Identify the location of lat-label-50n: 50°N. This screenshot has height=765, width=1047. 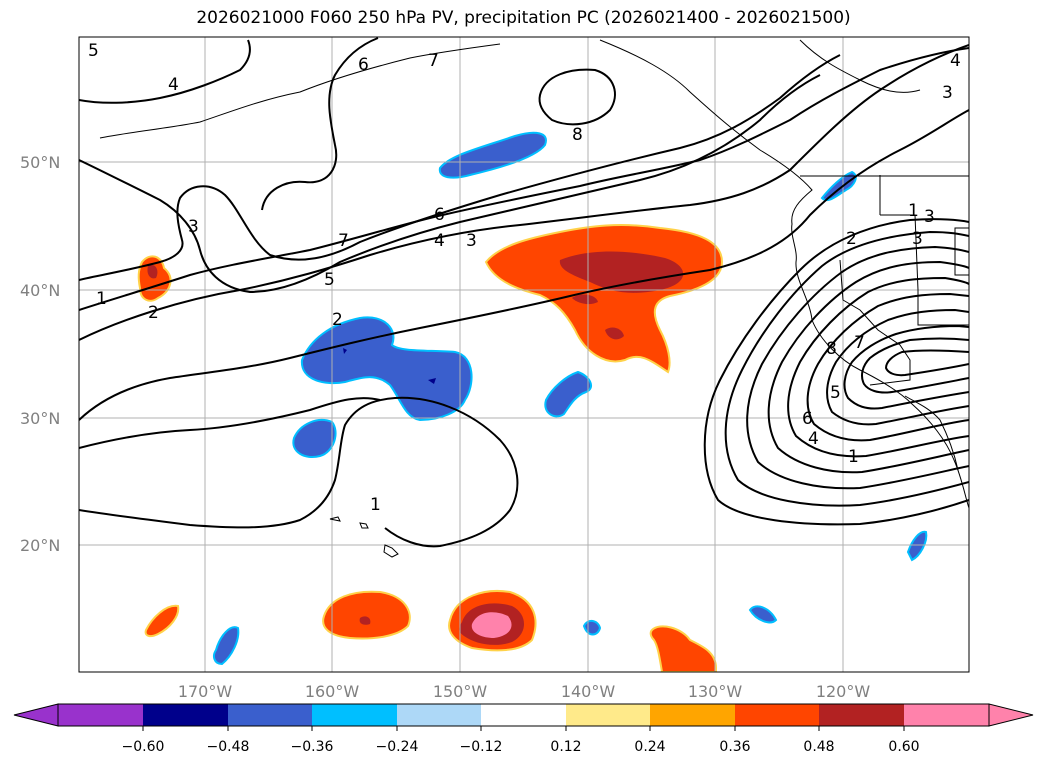
(40, 162).